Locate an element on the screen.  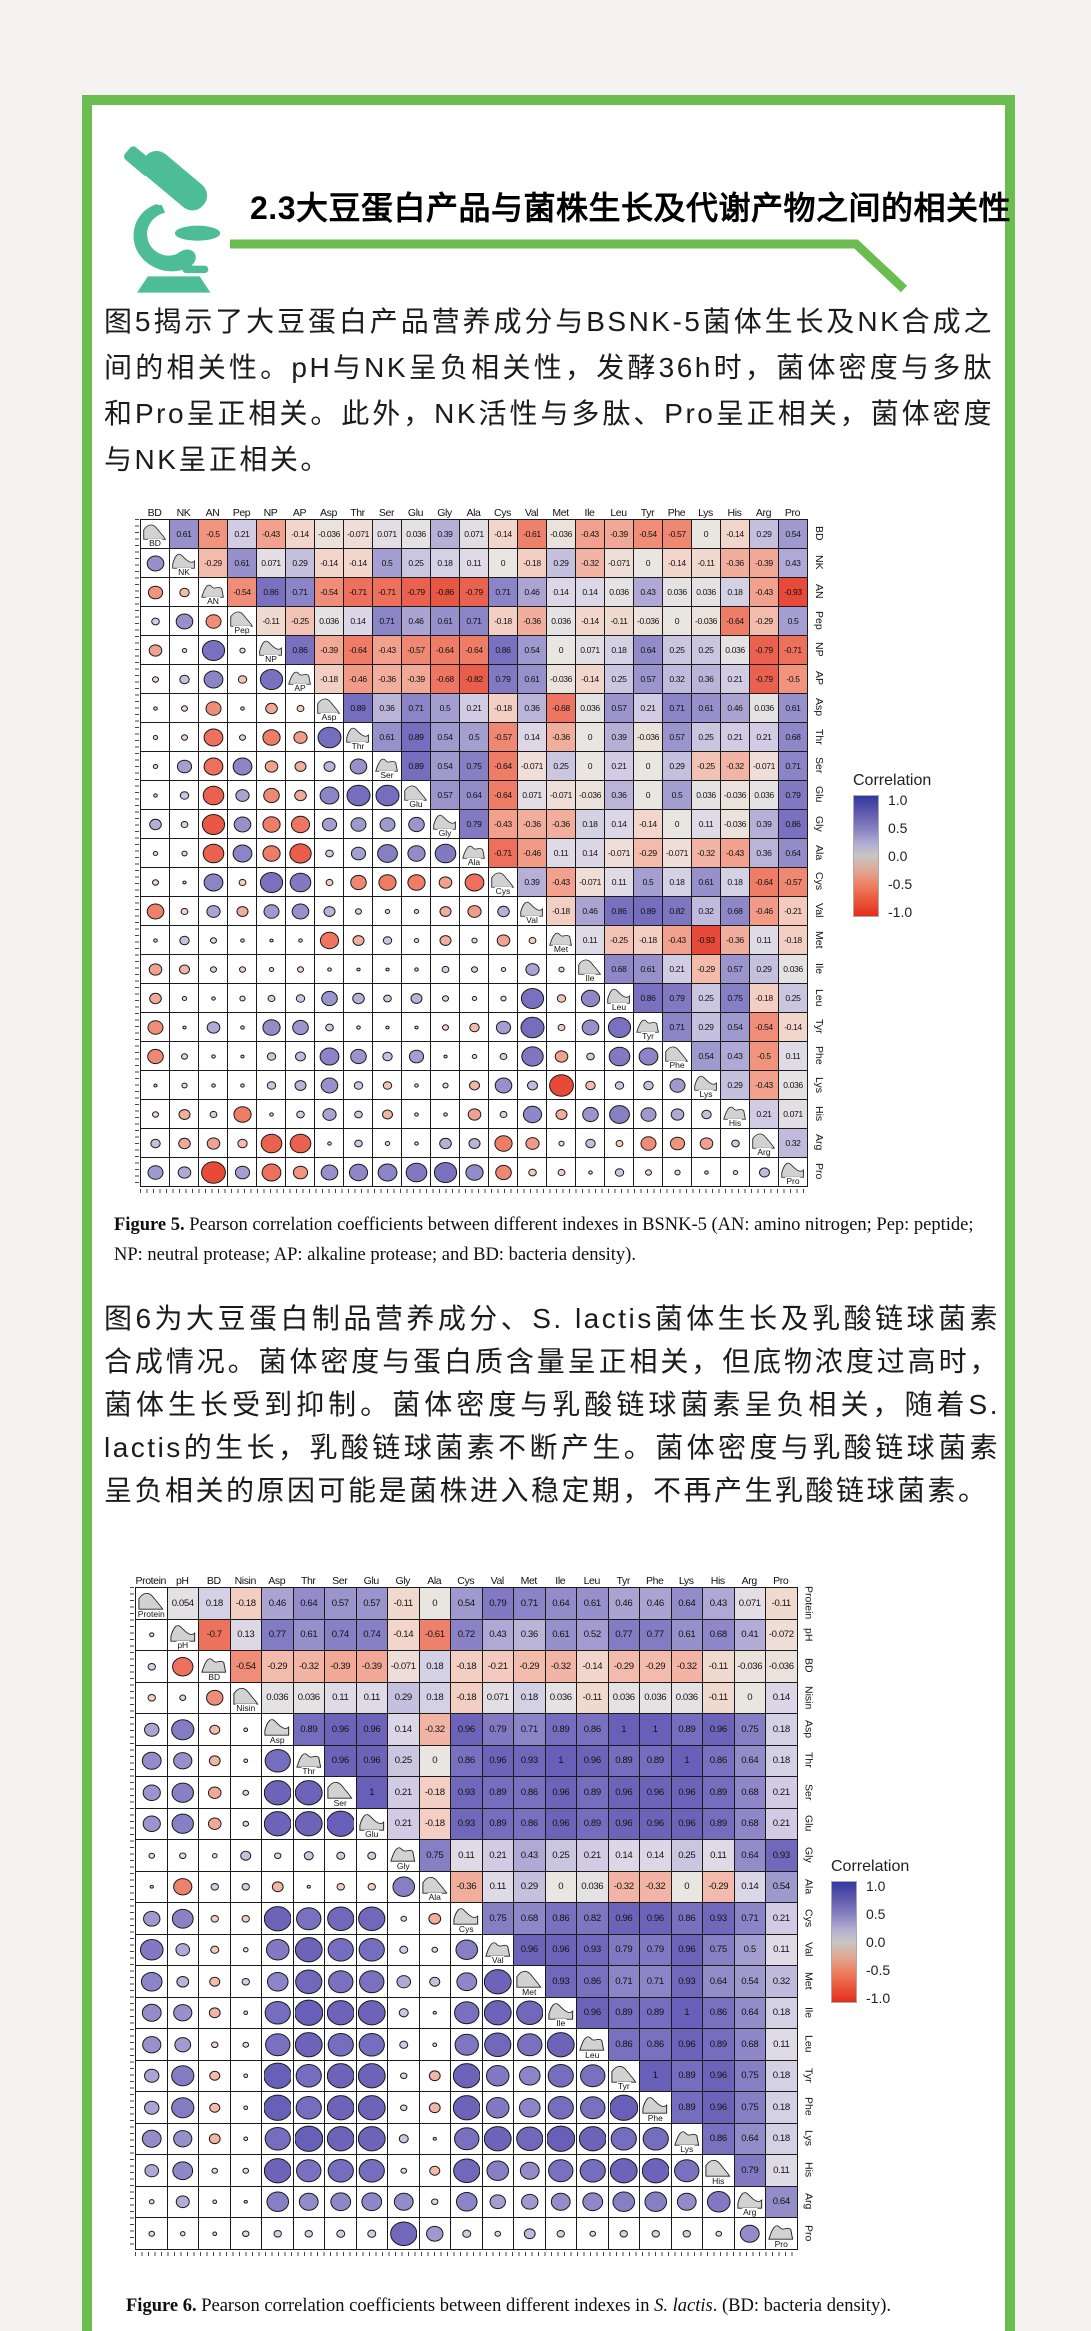
corr-value-cell: -0.036 is located at coordinates (648, 621).